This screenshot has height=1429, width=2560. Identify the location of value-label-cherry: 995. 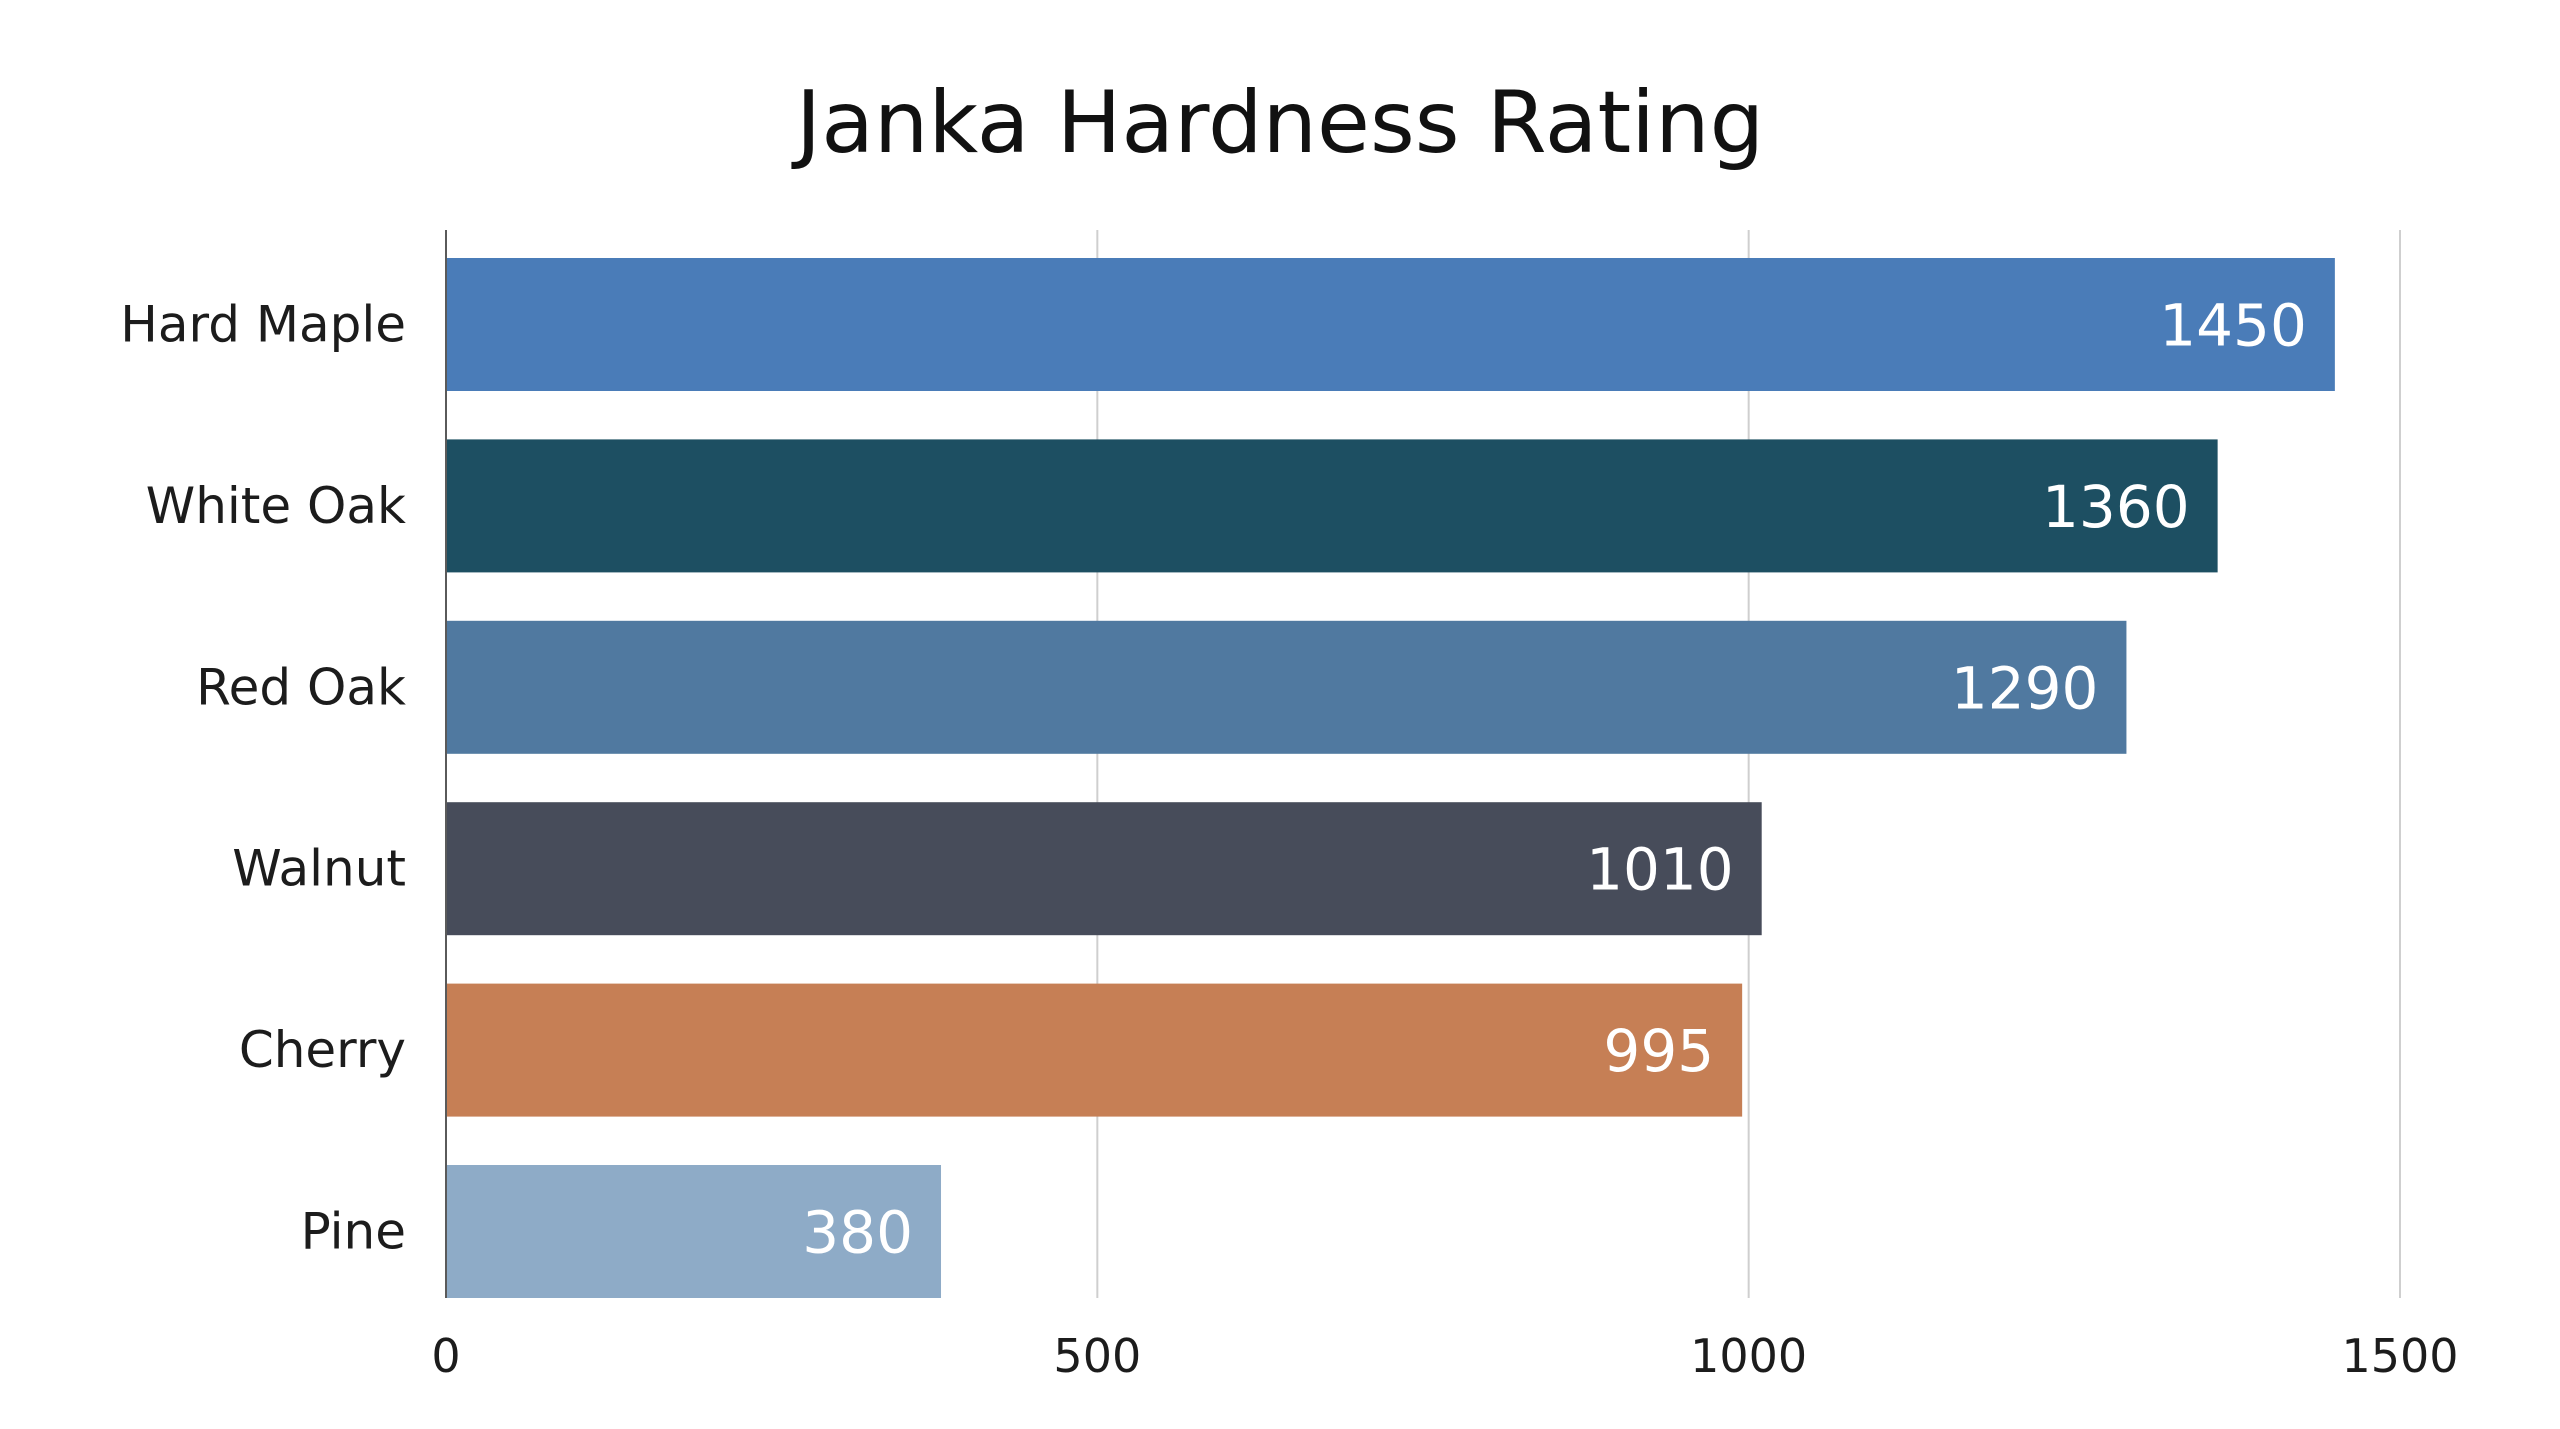
(1658, 1051).